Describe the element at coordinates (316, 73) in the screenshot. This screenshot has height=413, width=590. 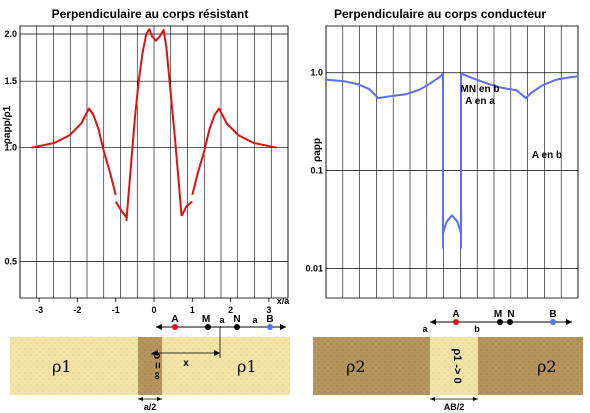
I see `right-y-tick-label: 1.0` at that location.